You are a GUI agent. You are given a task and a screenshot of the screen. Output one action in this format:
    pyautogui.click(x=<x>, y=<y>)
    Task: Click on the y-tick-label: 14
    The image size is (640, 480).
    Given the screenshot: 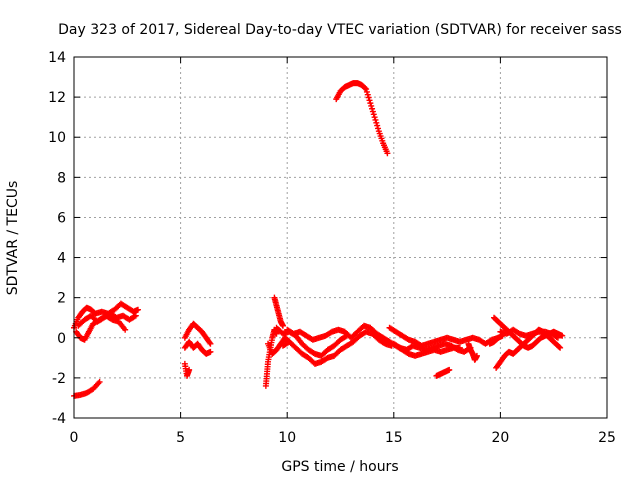 What is the action you would take?
    pyautogui.click(x=57, y=58)
    